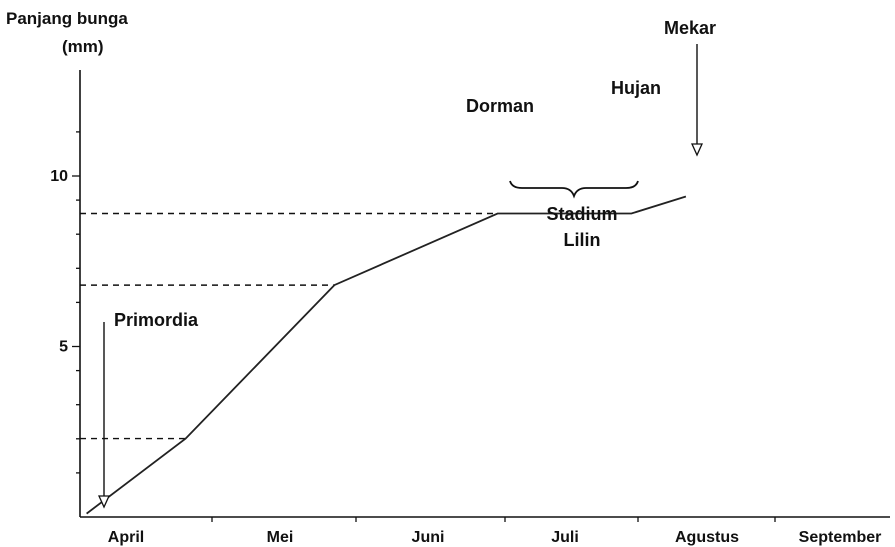  What do you see at coordinates (565, 537) in the screenshot?
I see `x-tick-label-3: Juli` at bounding box center [565, 537].